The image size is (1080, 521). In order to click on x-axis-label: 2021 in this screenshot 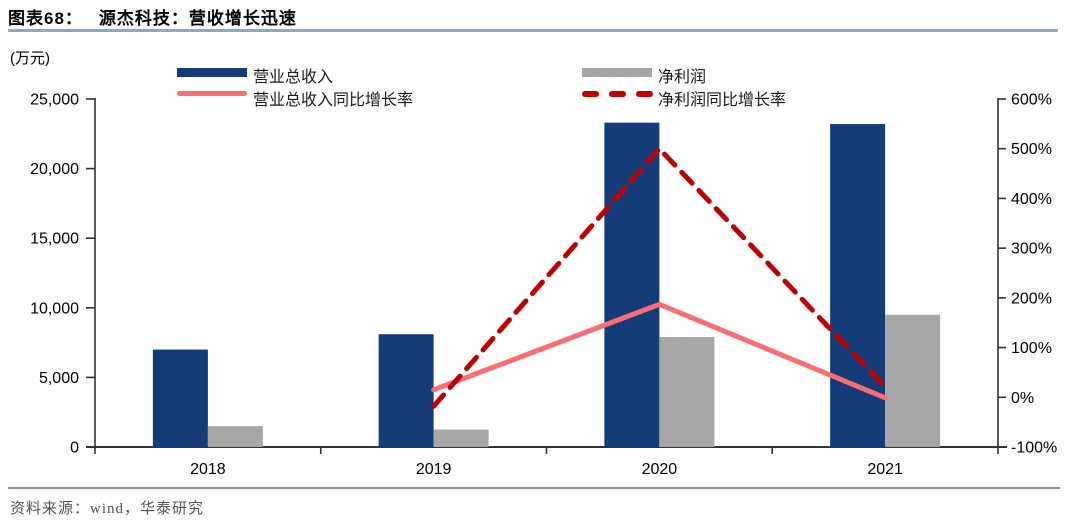, I will do `click(885, 469)`.